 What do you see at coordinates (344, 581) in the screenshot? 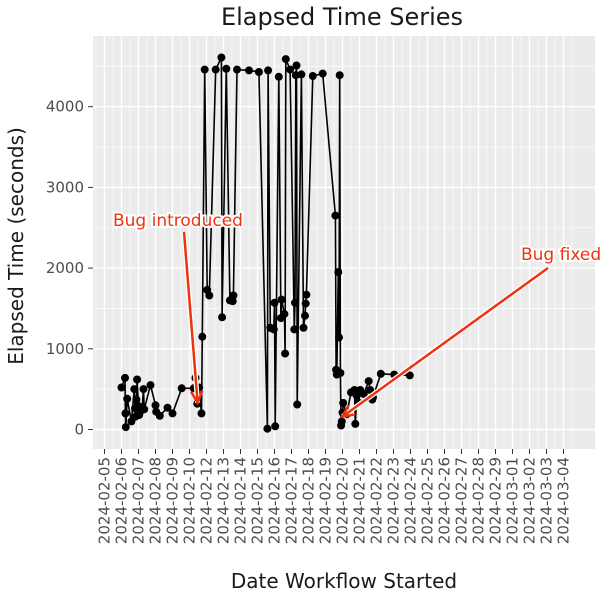
I see `x-axis-title: Date Workflow Started` at bounding box center [344, 581].